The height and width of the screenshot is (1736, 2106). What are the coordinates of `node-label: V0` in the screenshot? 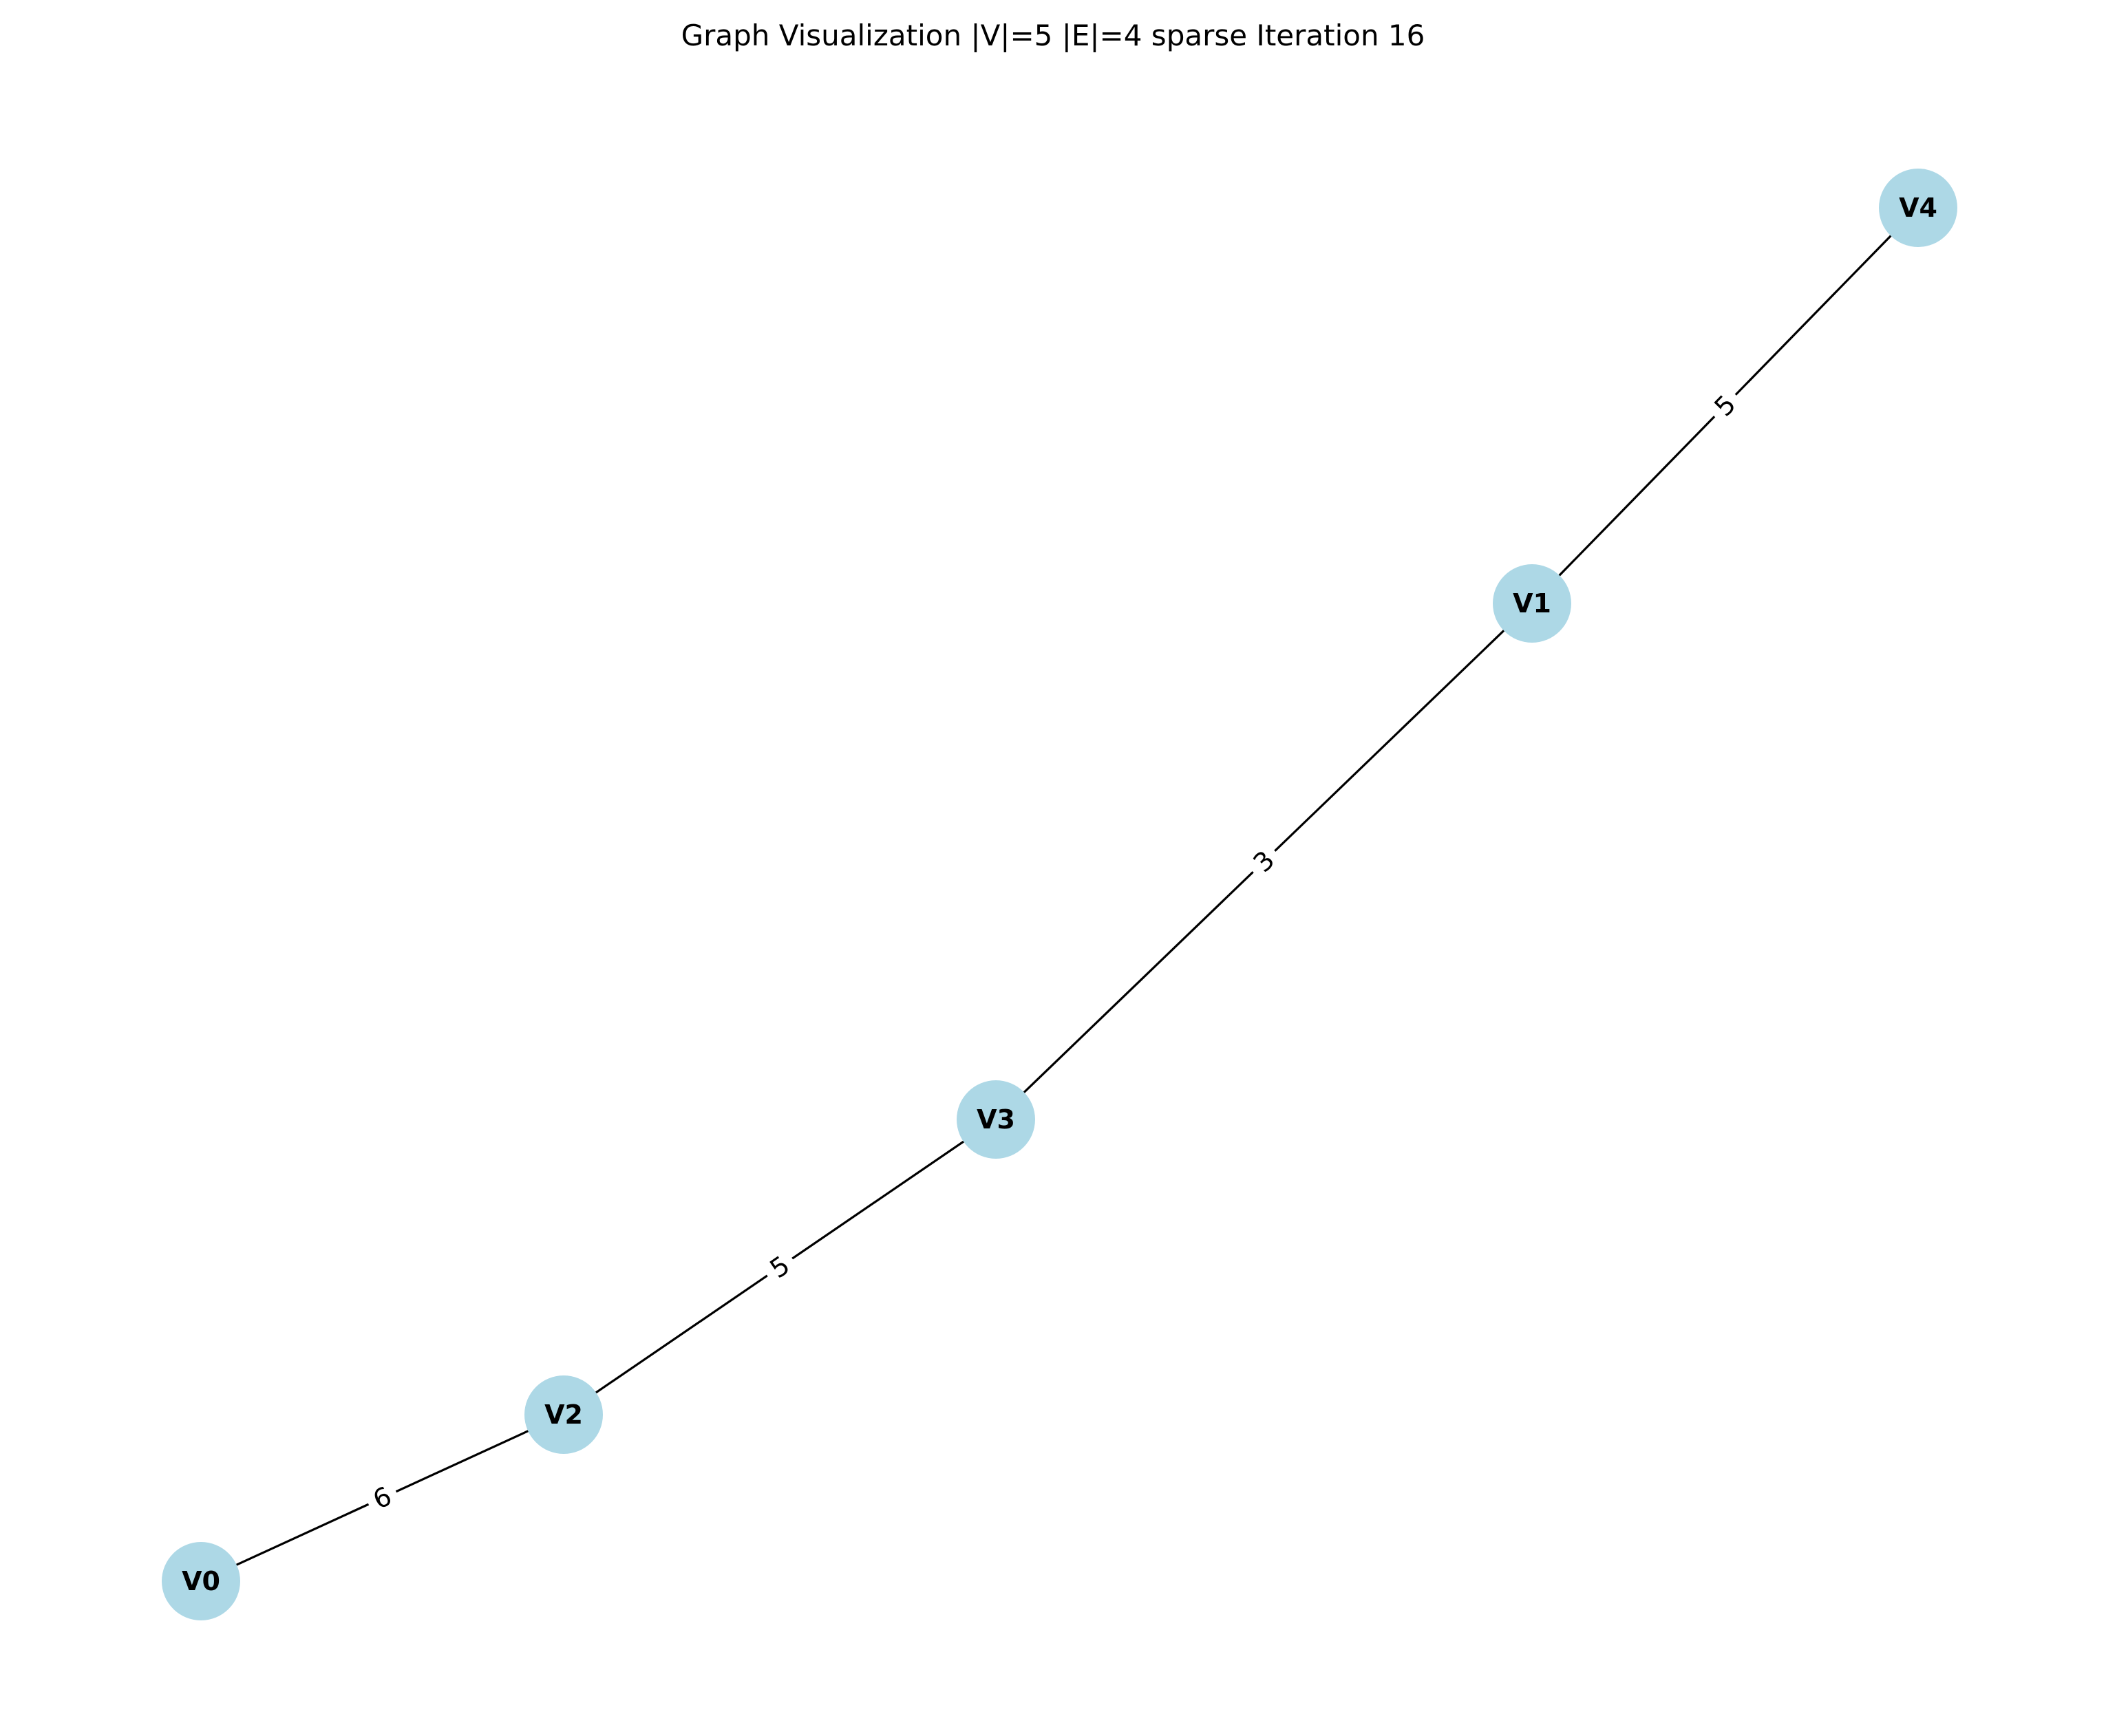 It's located at (201, 1581).